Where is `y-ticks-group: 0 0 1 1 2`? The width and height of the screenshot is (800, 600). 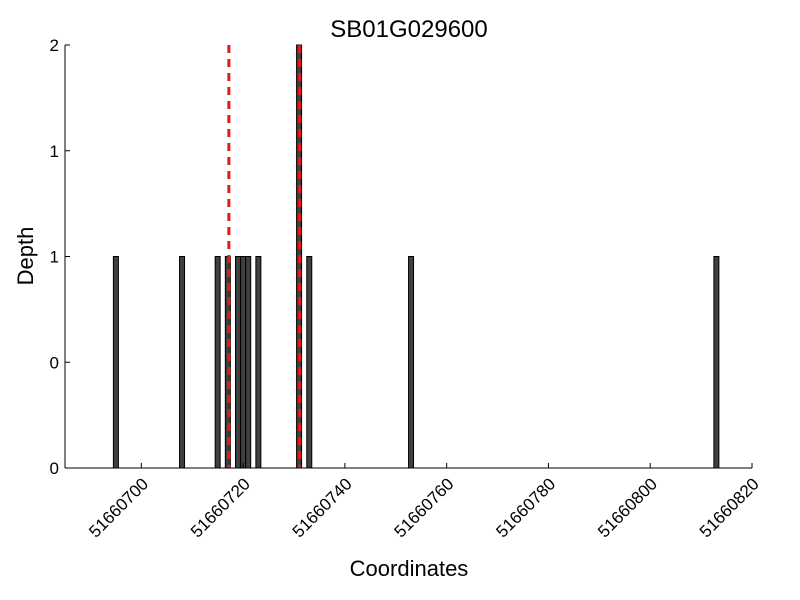 y-ticks-group: 0 0 1 1 2 is located at coordinates (60, 257).